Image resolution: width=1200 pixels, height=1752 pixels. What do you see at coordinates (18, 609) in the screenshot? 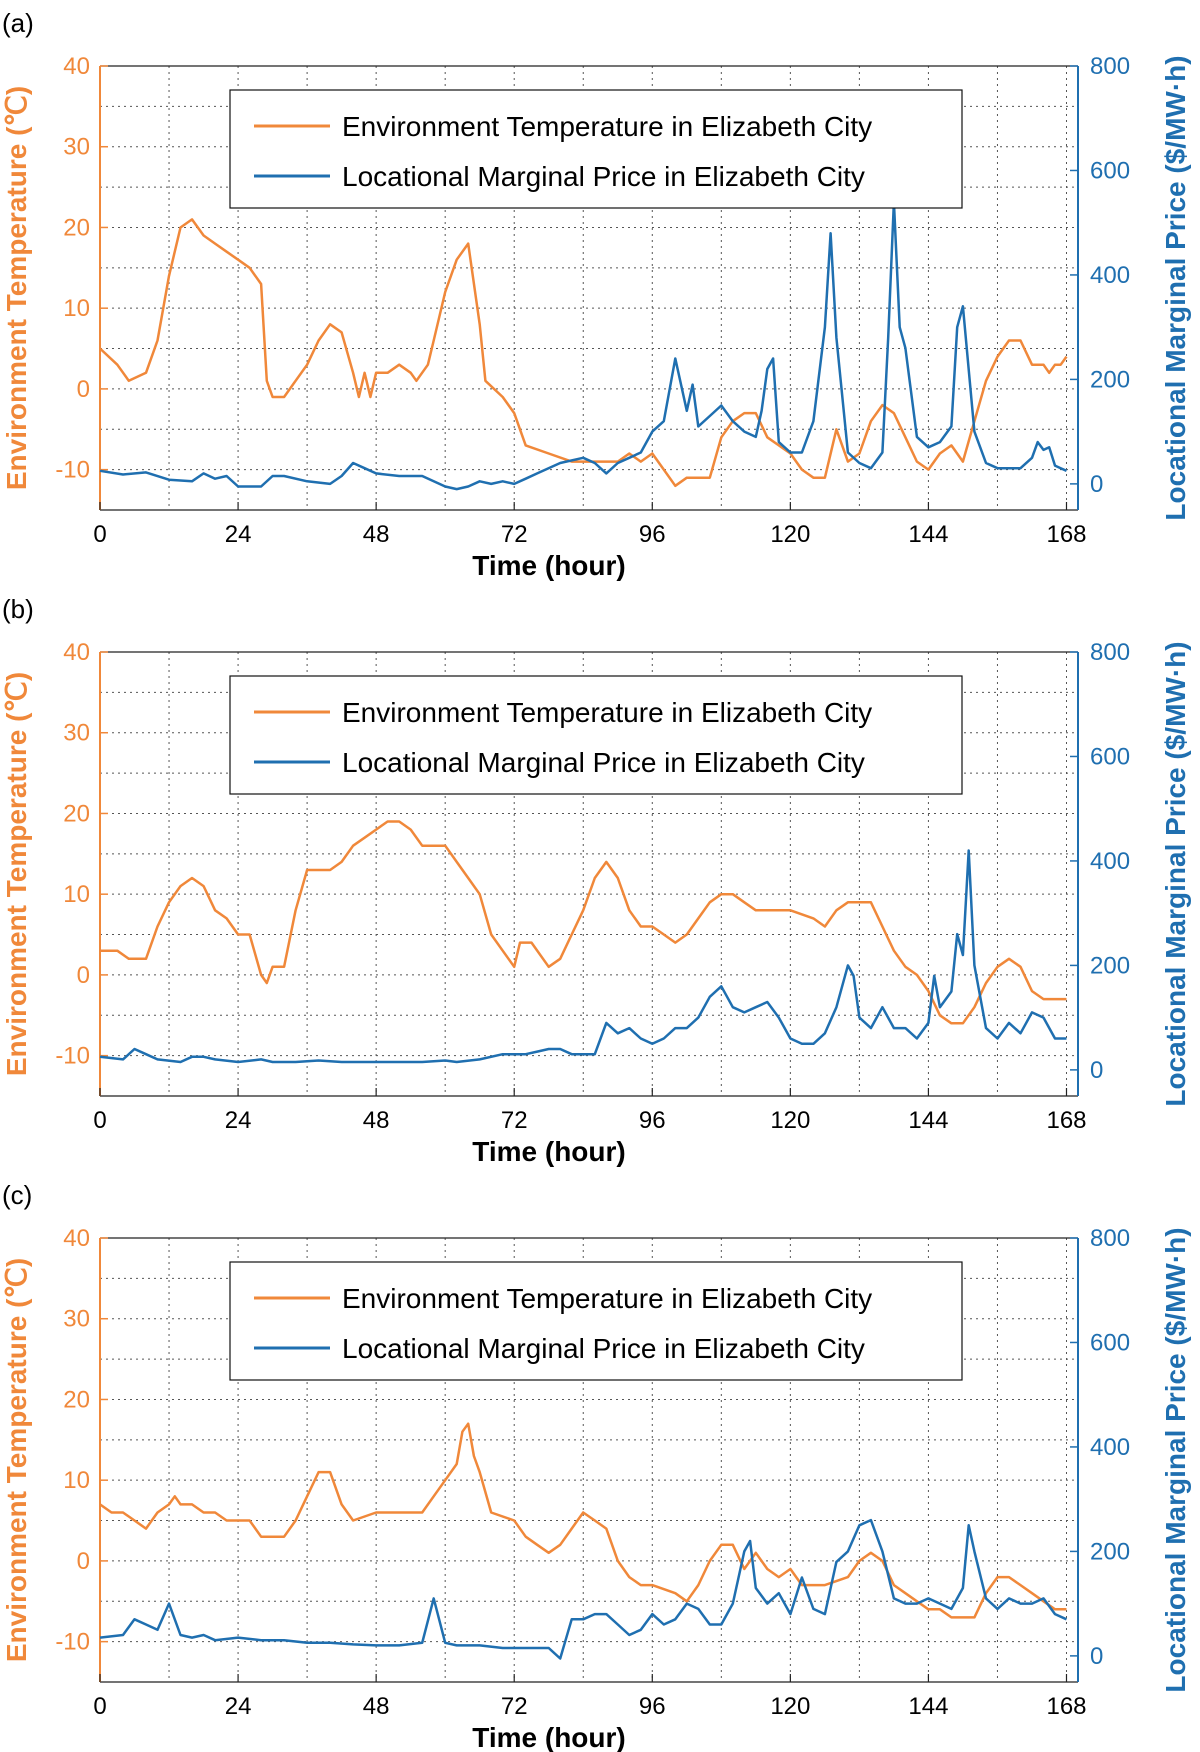
I see `panel-label: (b)` at bounding box center [18, 609].